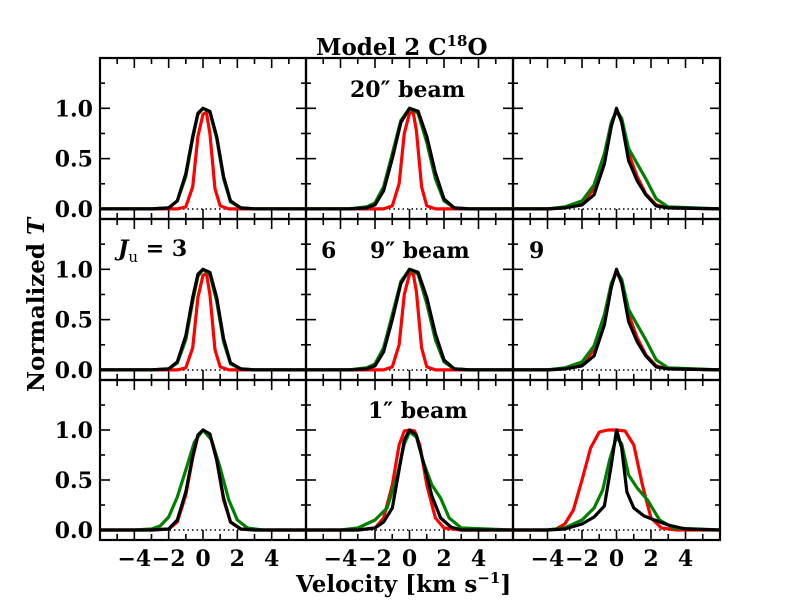 This screenshot has width=800, height=605. I want to click on column-label-6: 6, so click(328, 251).